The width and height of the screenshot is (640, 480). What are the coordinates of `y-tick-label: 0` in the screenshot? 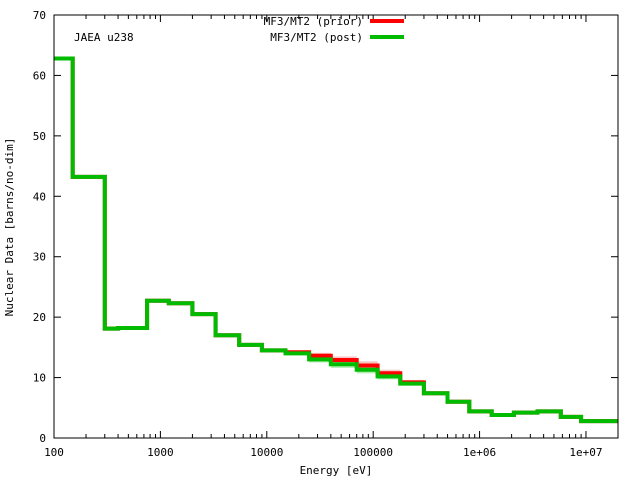 It's located at (42, 438).